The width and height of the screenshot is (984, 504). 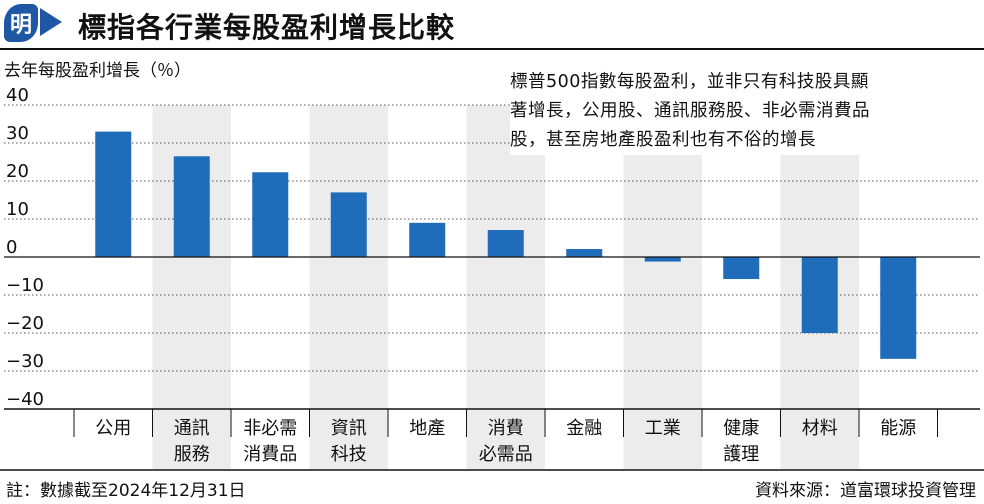 I want to click on x-tick-label: 金融, so click(x=584, y=428).